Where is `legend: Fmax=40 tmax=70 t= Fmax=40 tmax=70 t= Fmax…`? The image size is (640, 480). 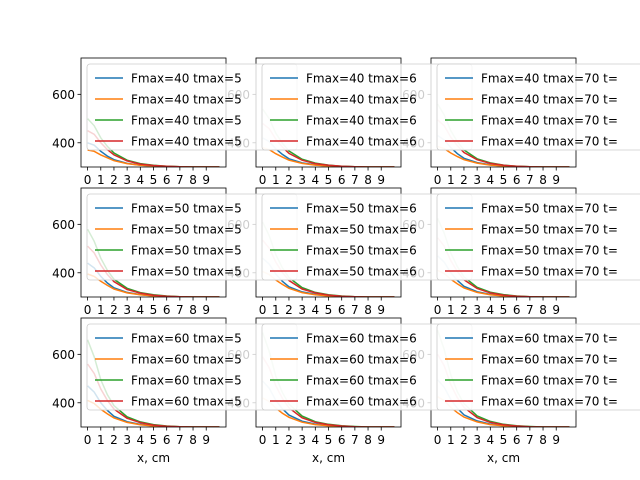 legend: Fmax=40 tmax=70 t= Fmax=40 tmax=70 t= Fmax… is located at coordinates (538, 107).